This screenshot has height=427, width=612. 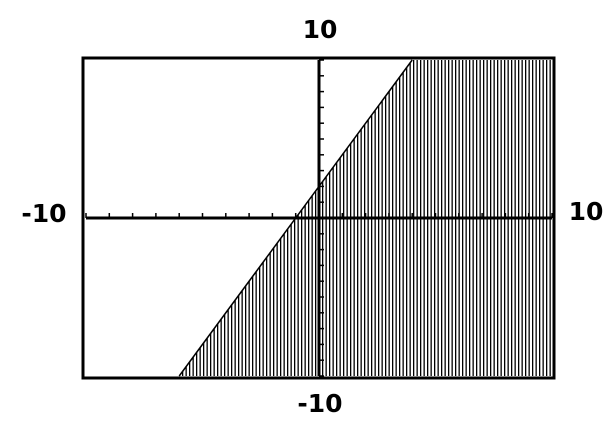 I want to click on x-max-label: 10, so click(x=586, y=211).